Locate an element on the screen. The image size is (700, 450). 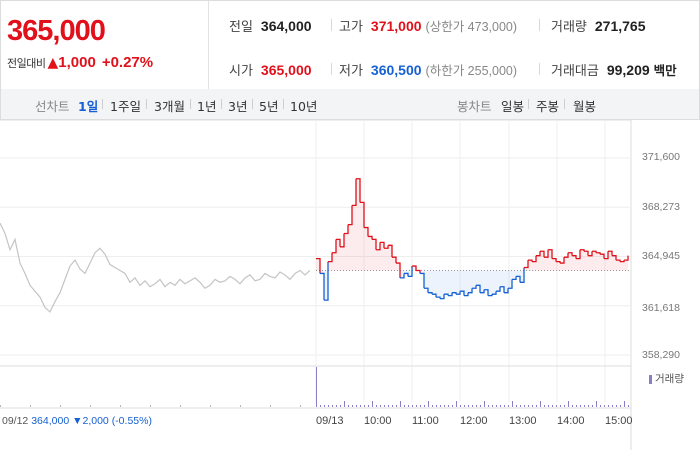
prev-day-change-pct: (-0.55%) is located at coordinates (131, 421).